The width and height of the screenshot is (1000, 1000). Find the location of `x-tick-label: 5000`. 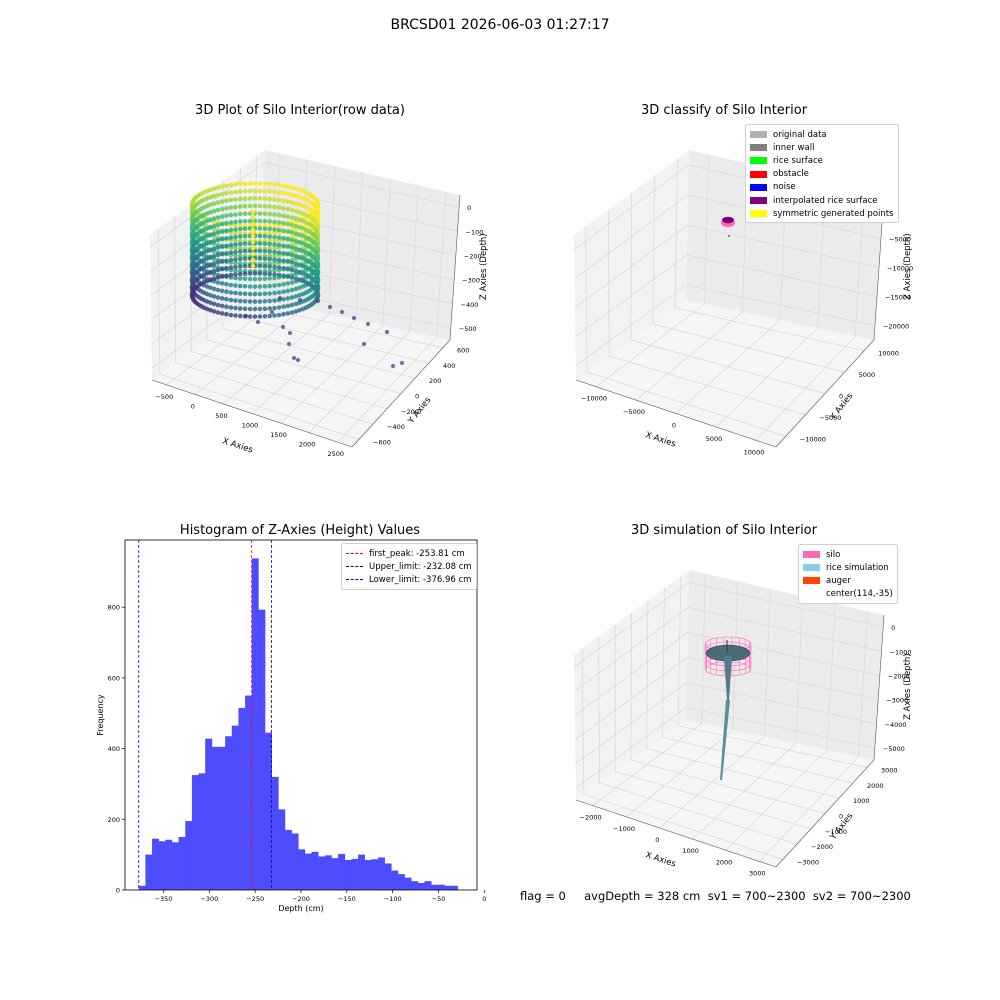

x-tick-label: 5000 is located at coordinates (714, 439).